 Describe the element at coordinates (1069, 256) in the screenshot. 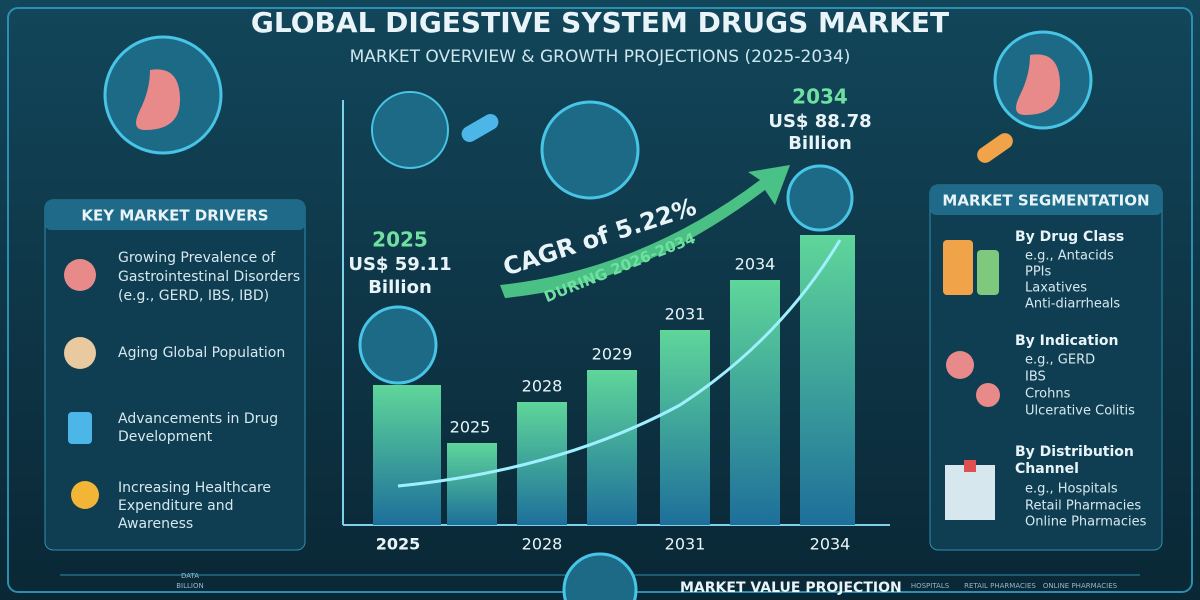

I see `group-item: e.g., Antacids` at that location.